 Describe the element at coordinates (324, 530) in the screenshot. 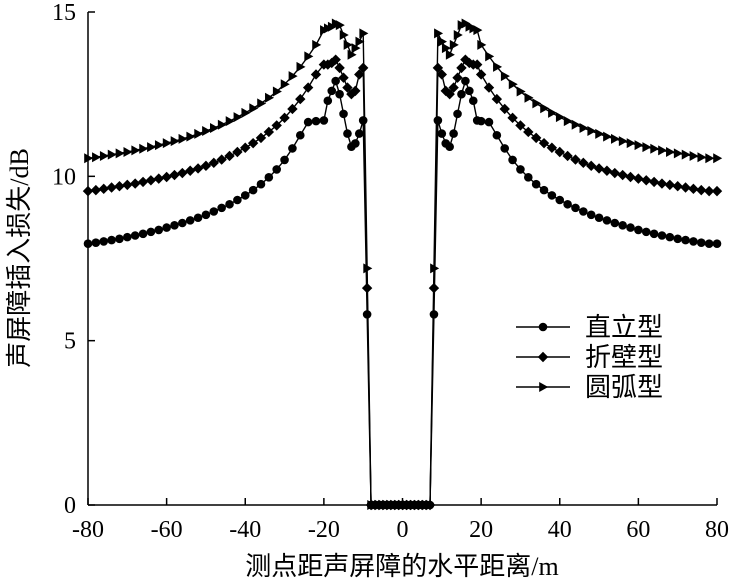

I see `x-tick-label: -20` at that location.